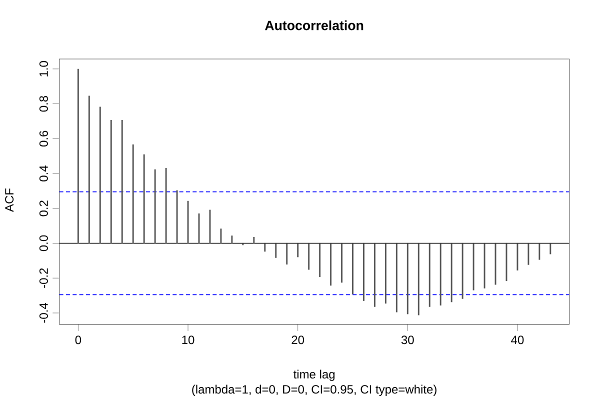 This screenshot has width=600, height=400. Describe the element at coordinates (188, 340) in the screenshot. I see `x-tick-label: 10` at that location.